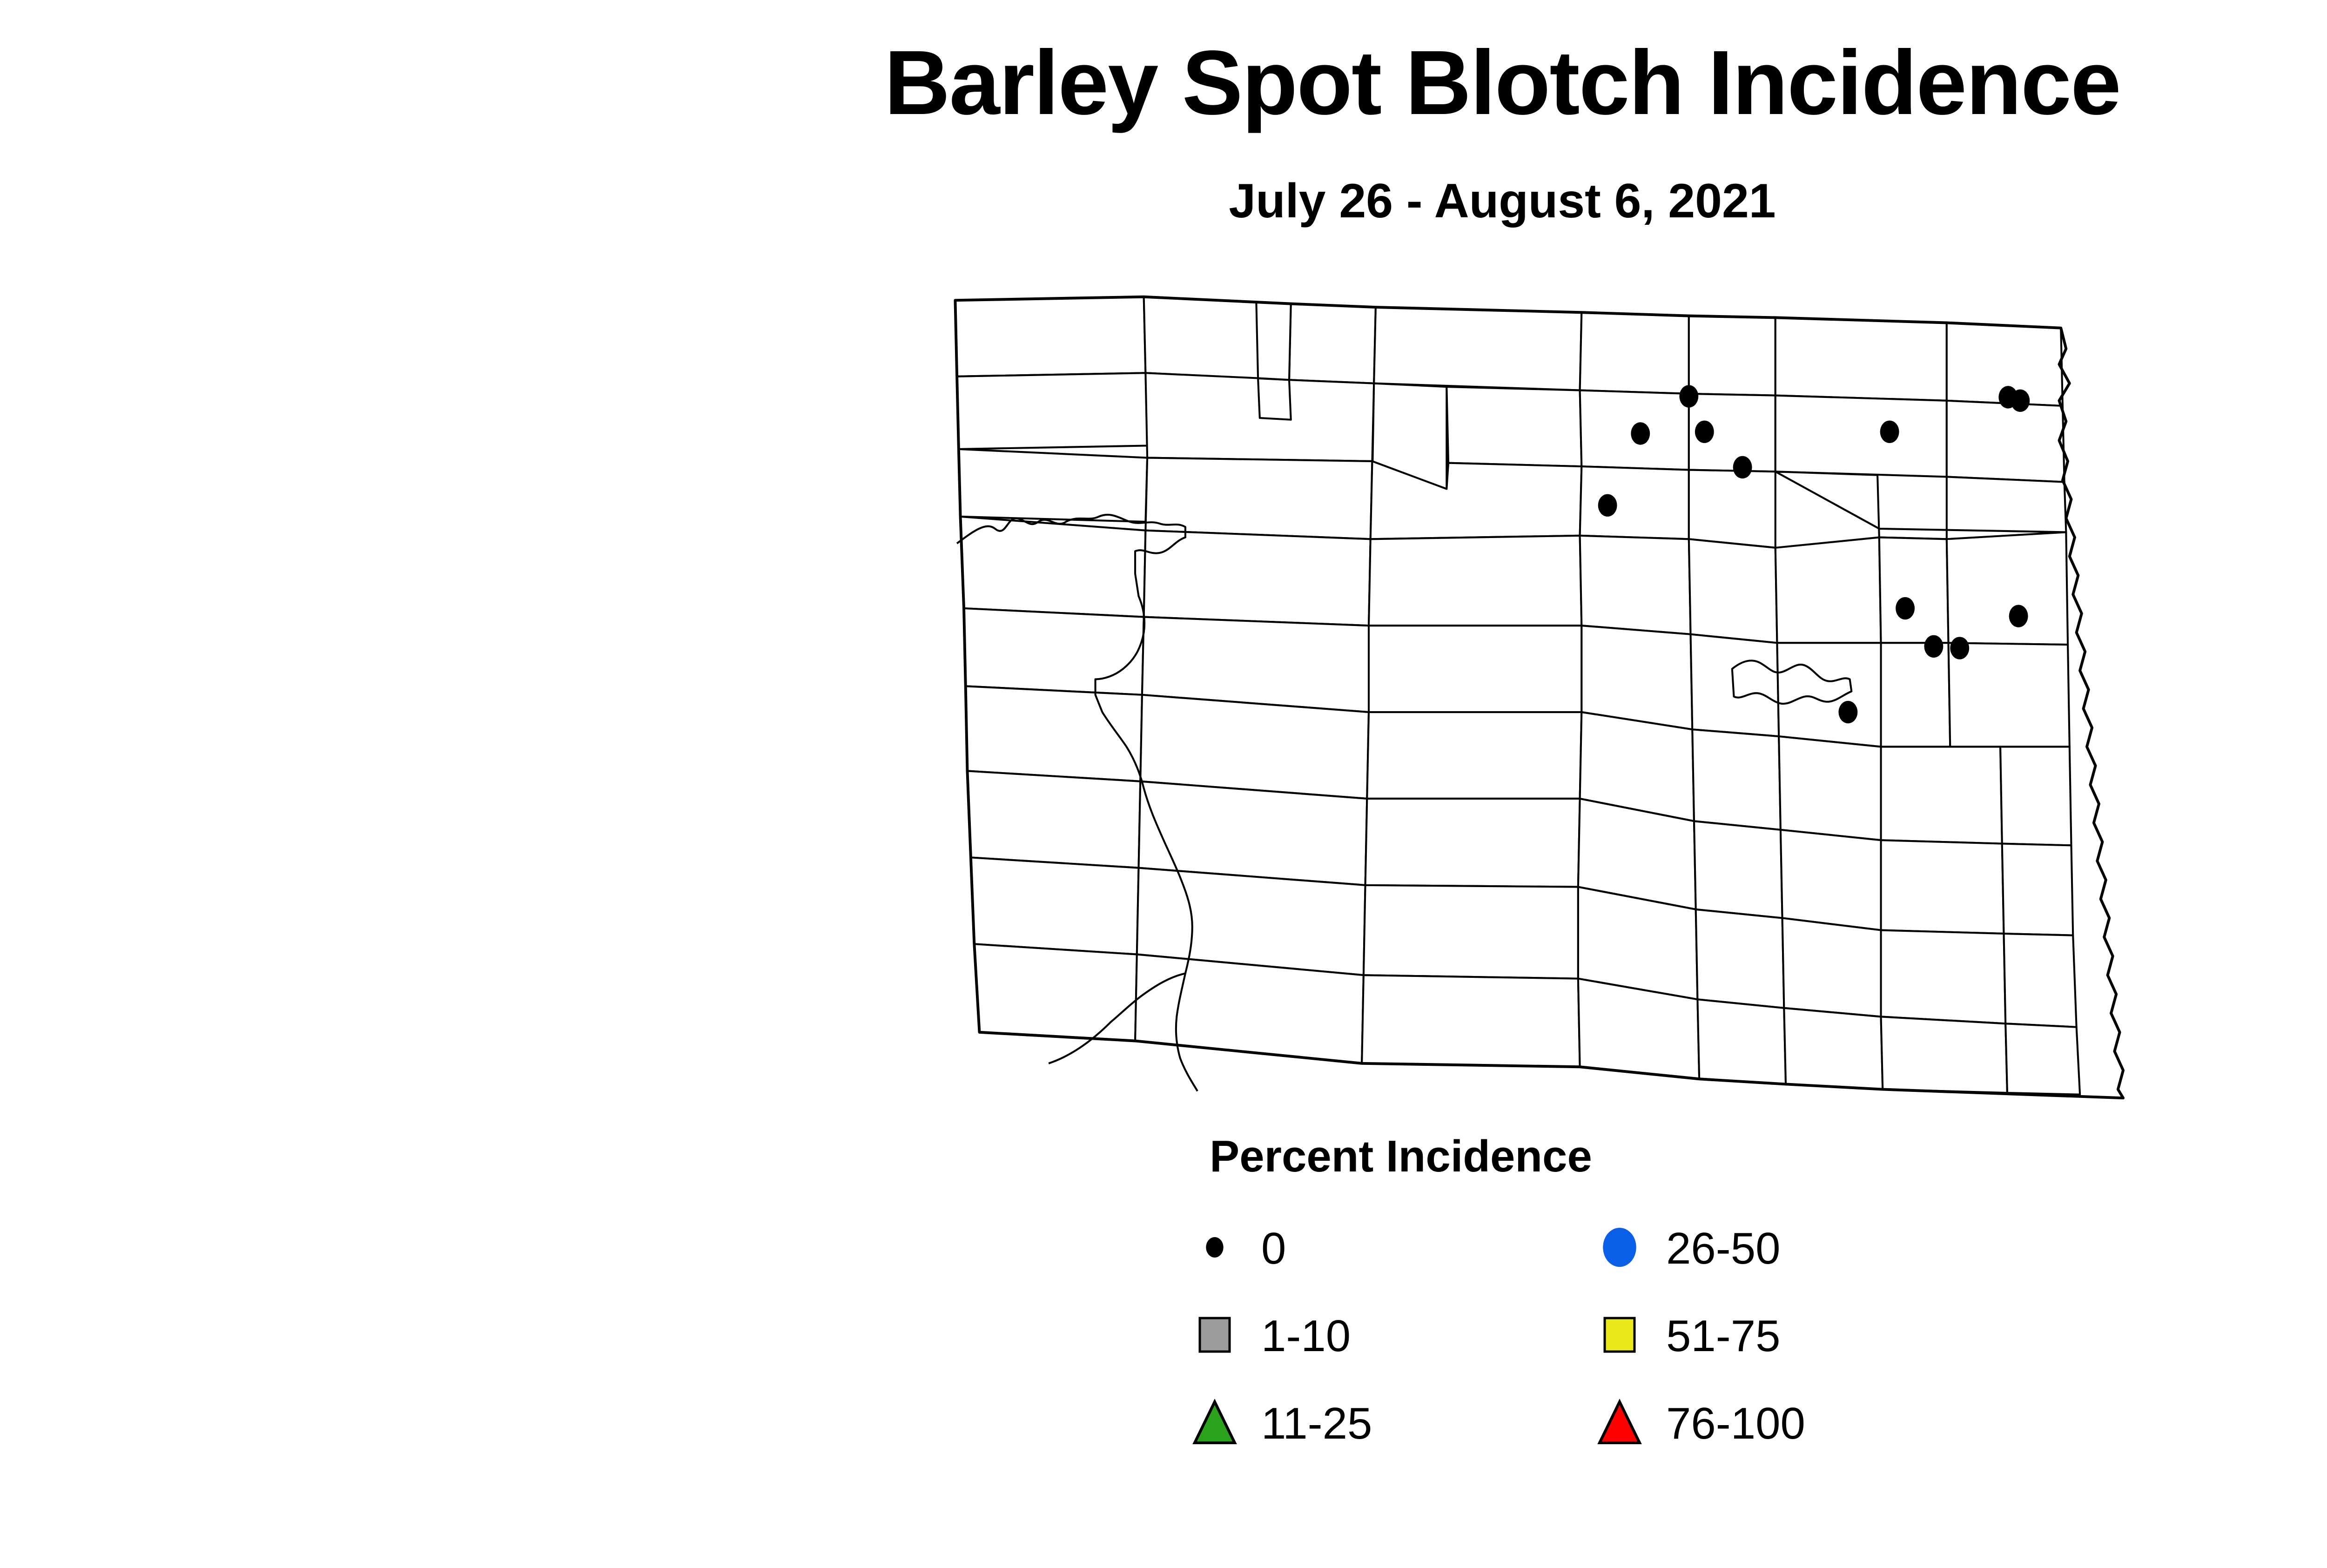 The width and height of the screenshot is (2327, 1568). Describe the element at coordinates (1502, 201) in the screenshot. I see `page-subtitle: July 26 - August 6, 2021` at that location.